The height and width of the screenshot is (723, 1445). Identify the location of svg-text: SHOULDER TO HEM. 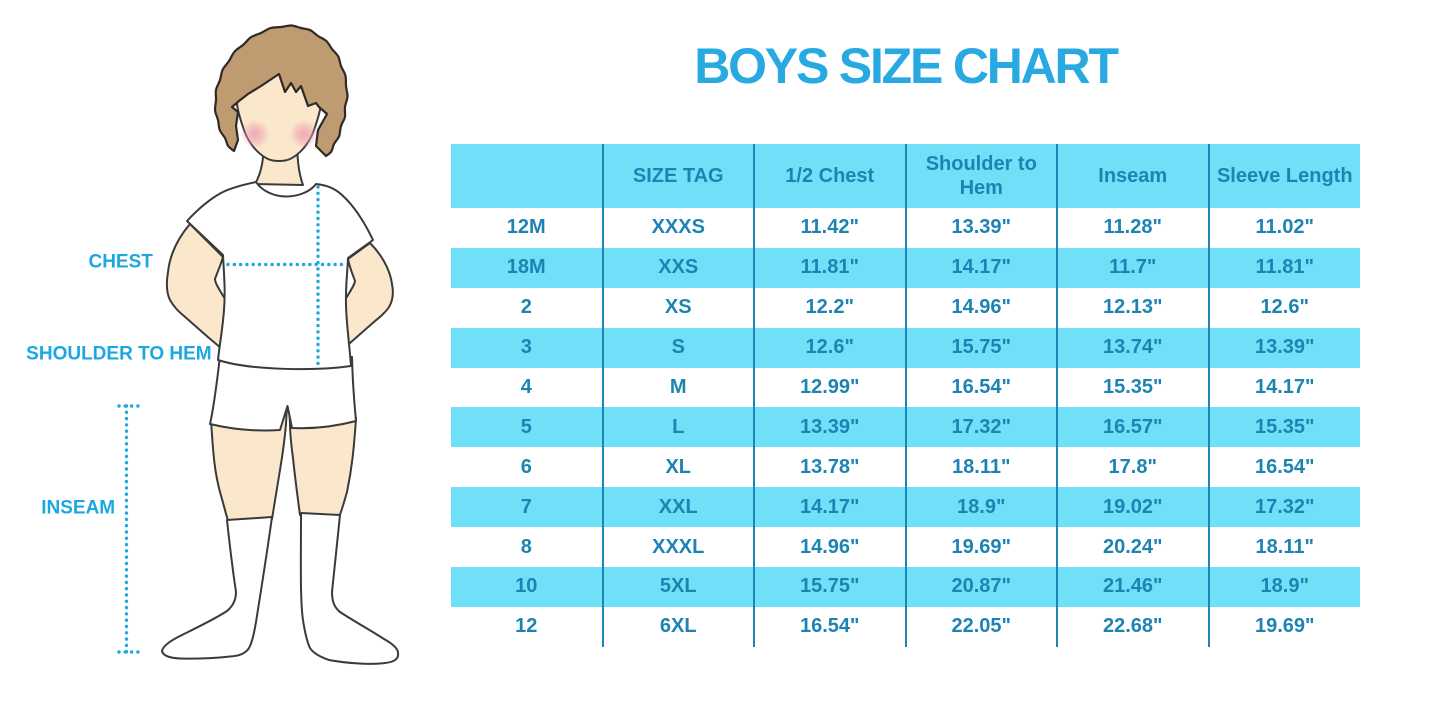
(118, 353).